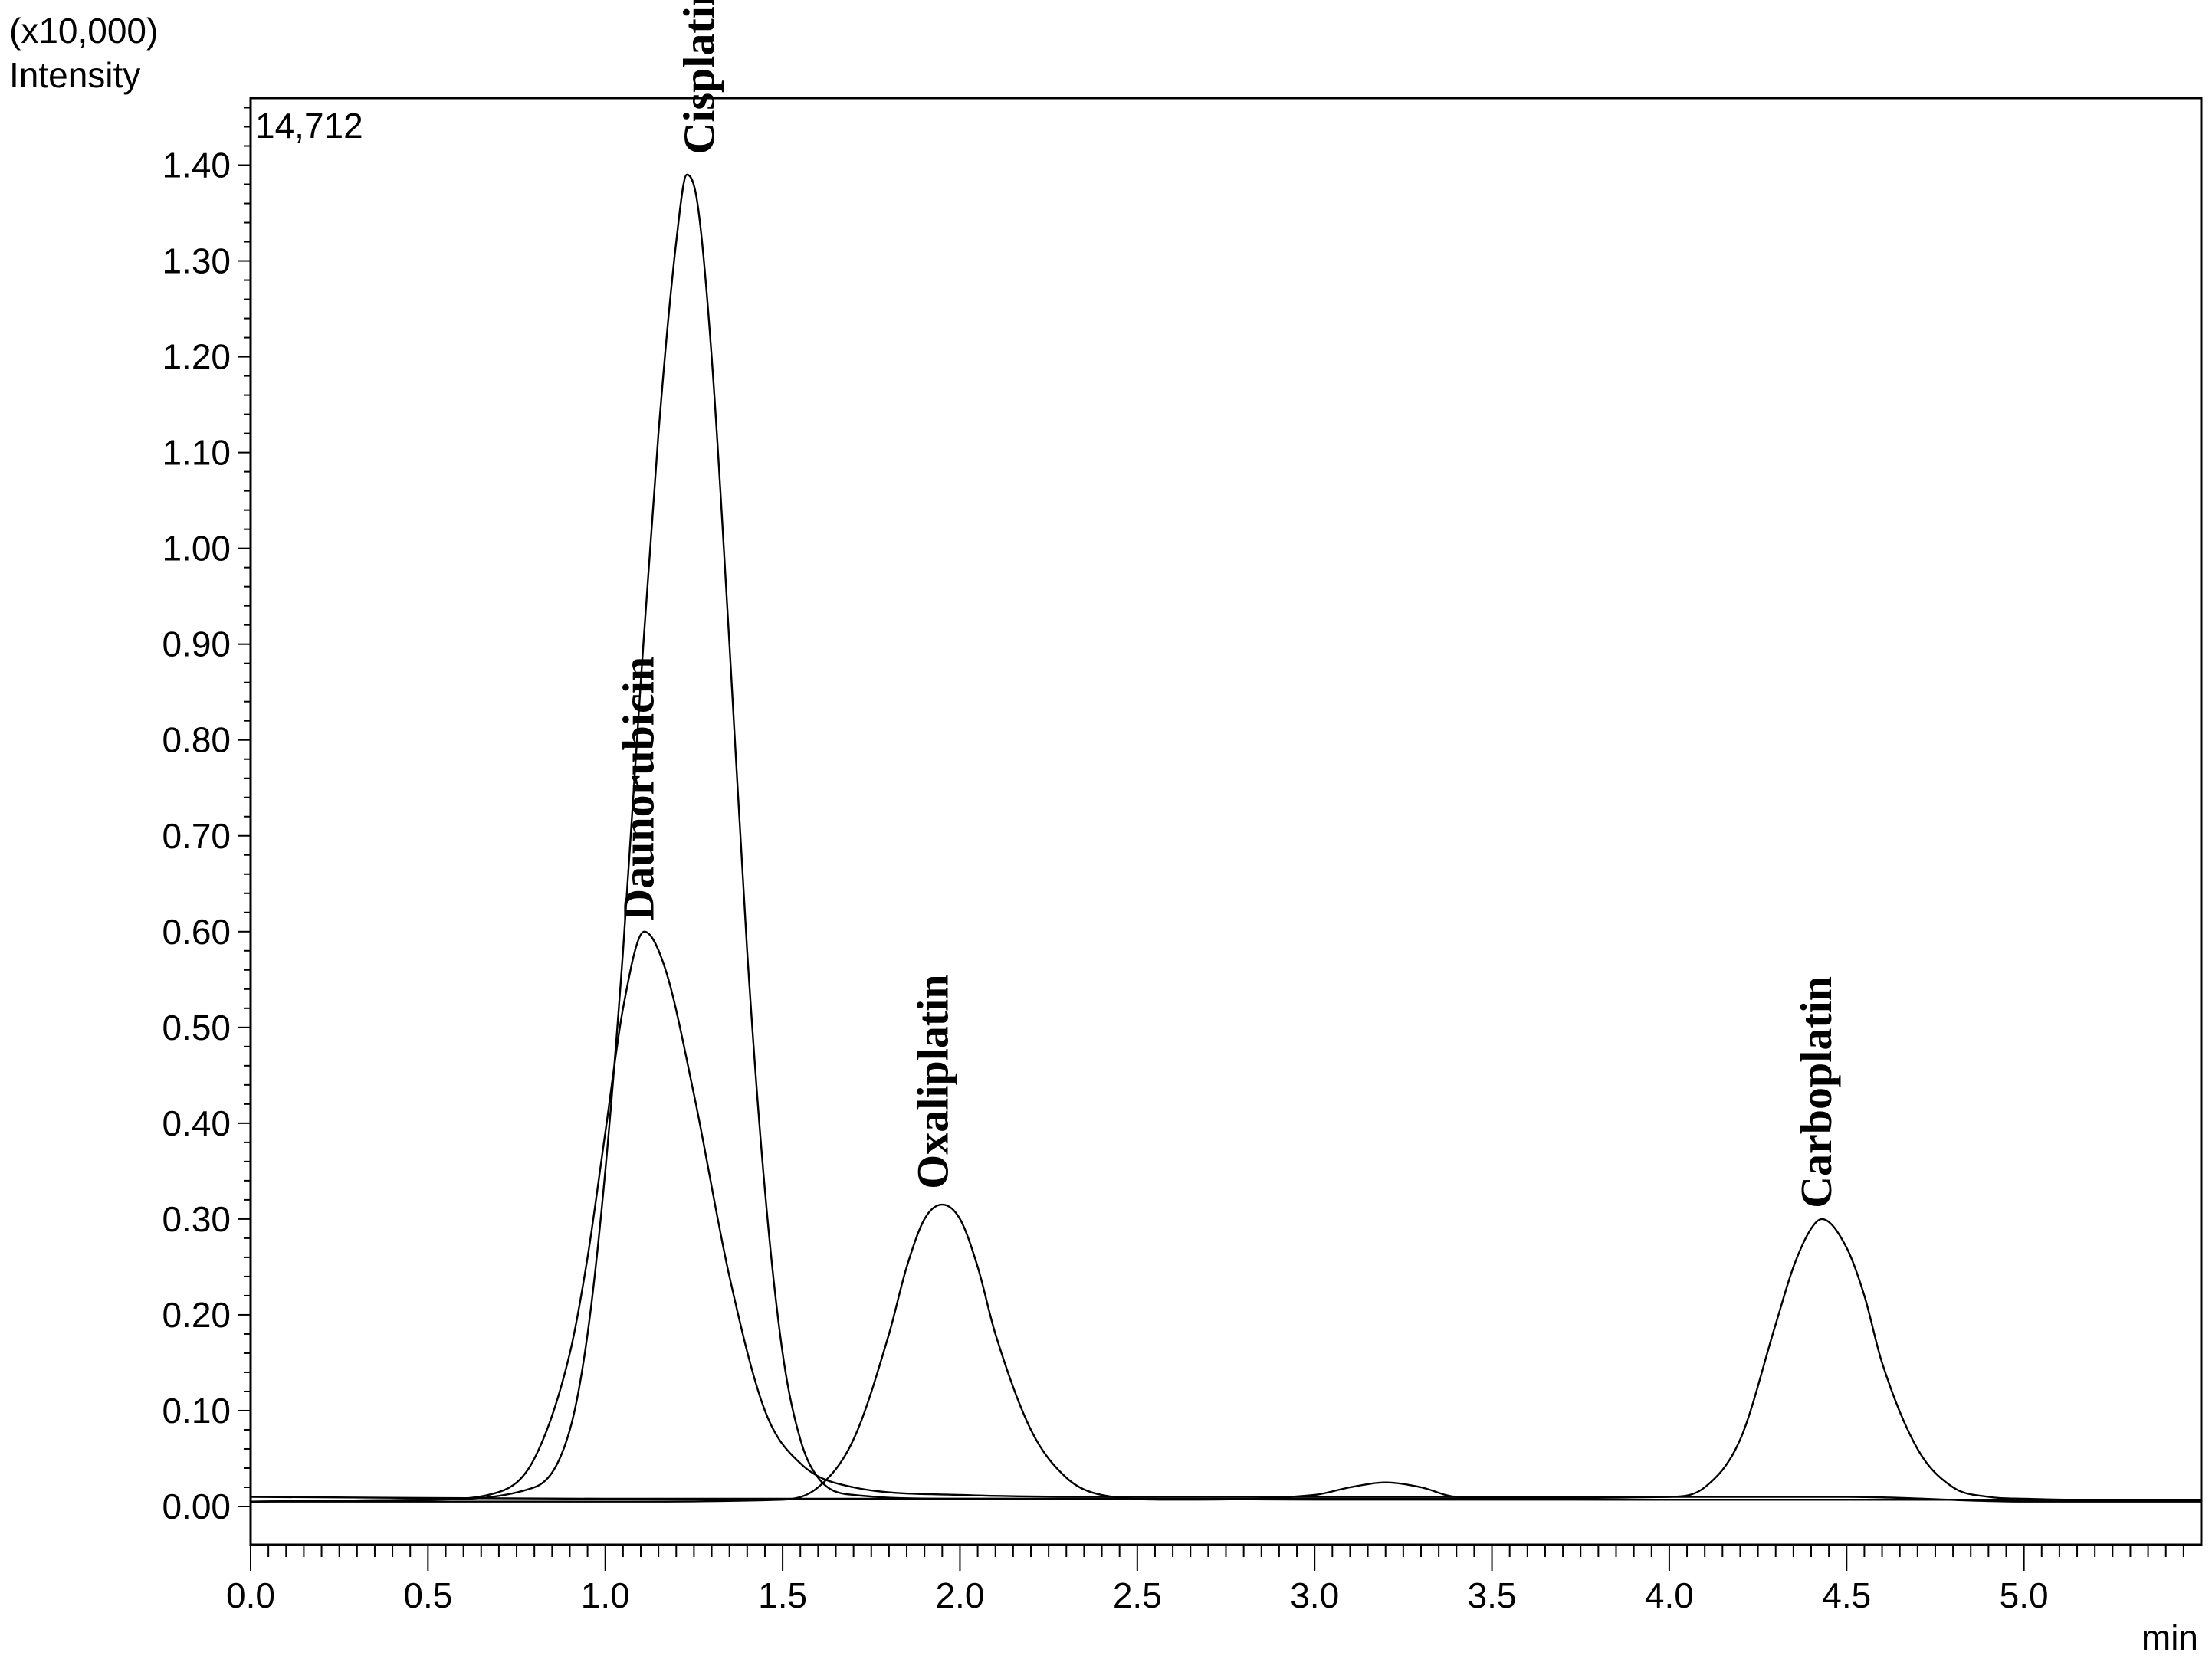 This screenshot has height=1662, width=2212. Describe the element at coordinates (2169, 1637) in the screenshot. I see `x-axis-title: min` at that location.